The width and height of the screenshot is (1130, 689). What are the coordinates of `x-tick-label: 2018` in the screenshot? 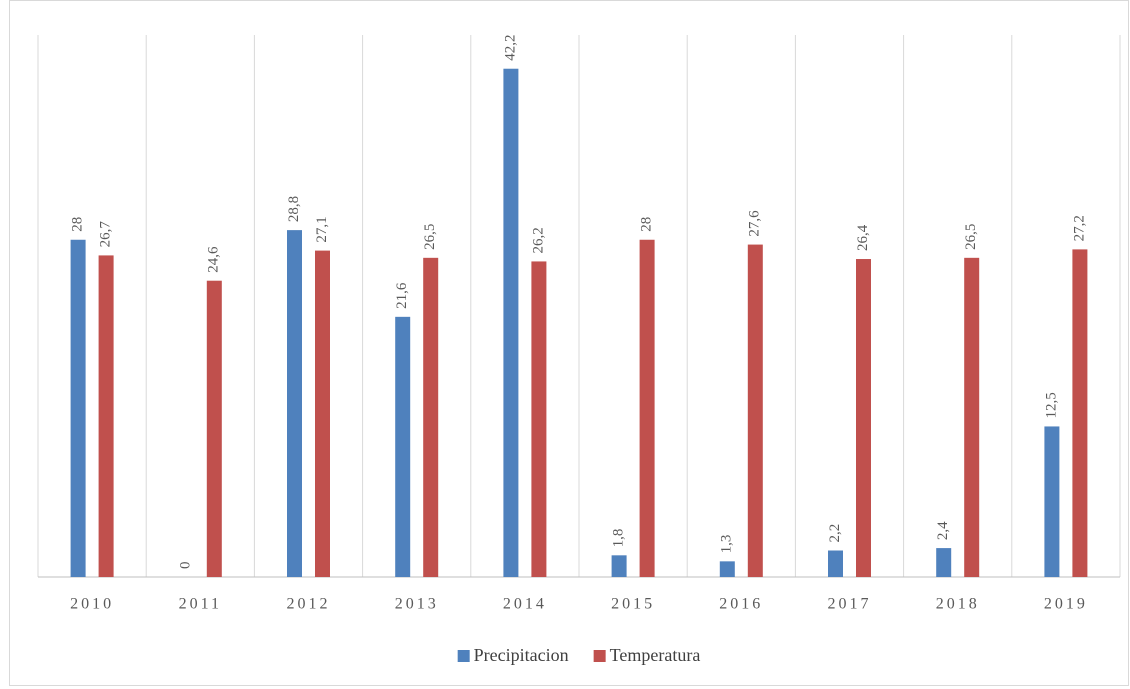 It's located at (958, 604).